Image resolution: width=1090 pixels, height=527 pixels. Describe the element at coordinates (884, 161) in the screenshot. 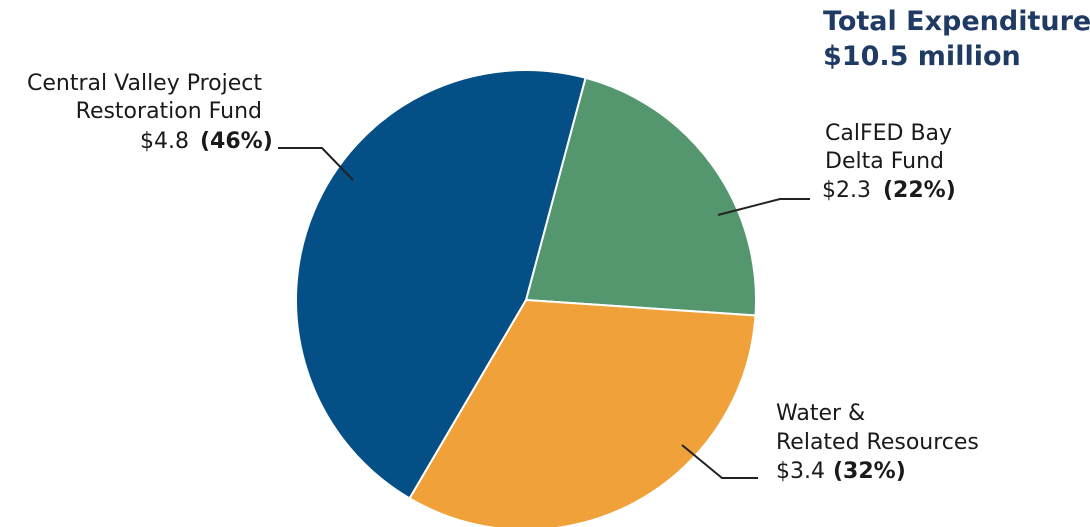

I see `slice-label-line2: Delta Fund` at that location.